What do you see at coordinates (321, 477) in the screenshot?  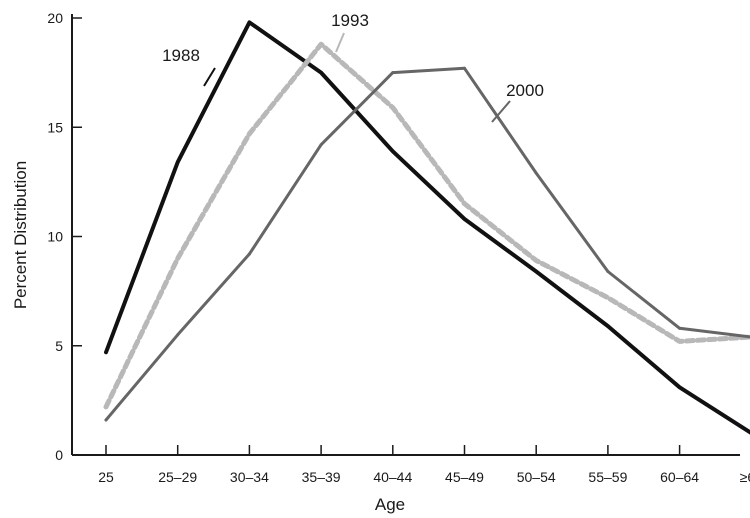 I see `x-tick-label: 35–39` at bounding box center [321, 477].